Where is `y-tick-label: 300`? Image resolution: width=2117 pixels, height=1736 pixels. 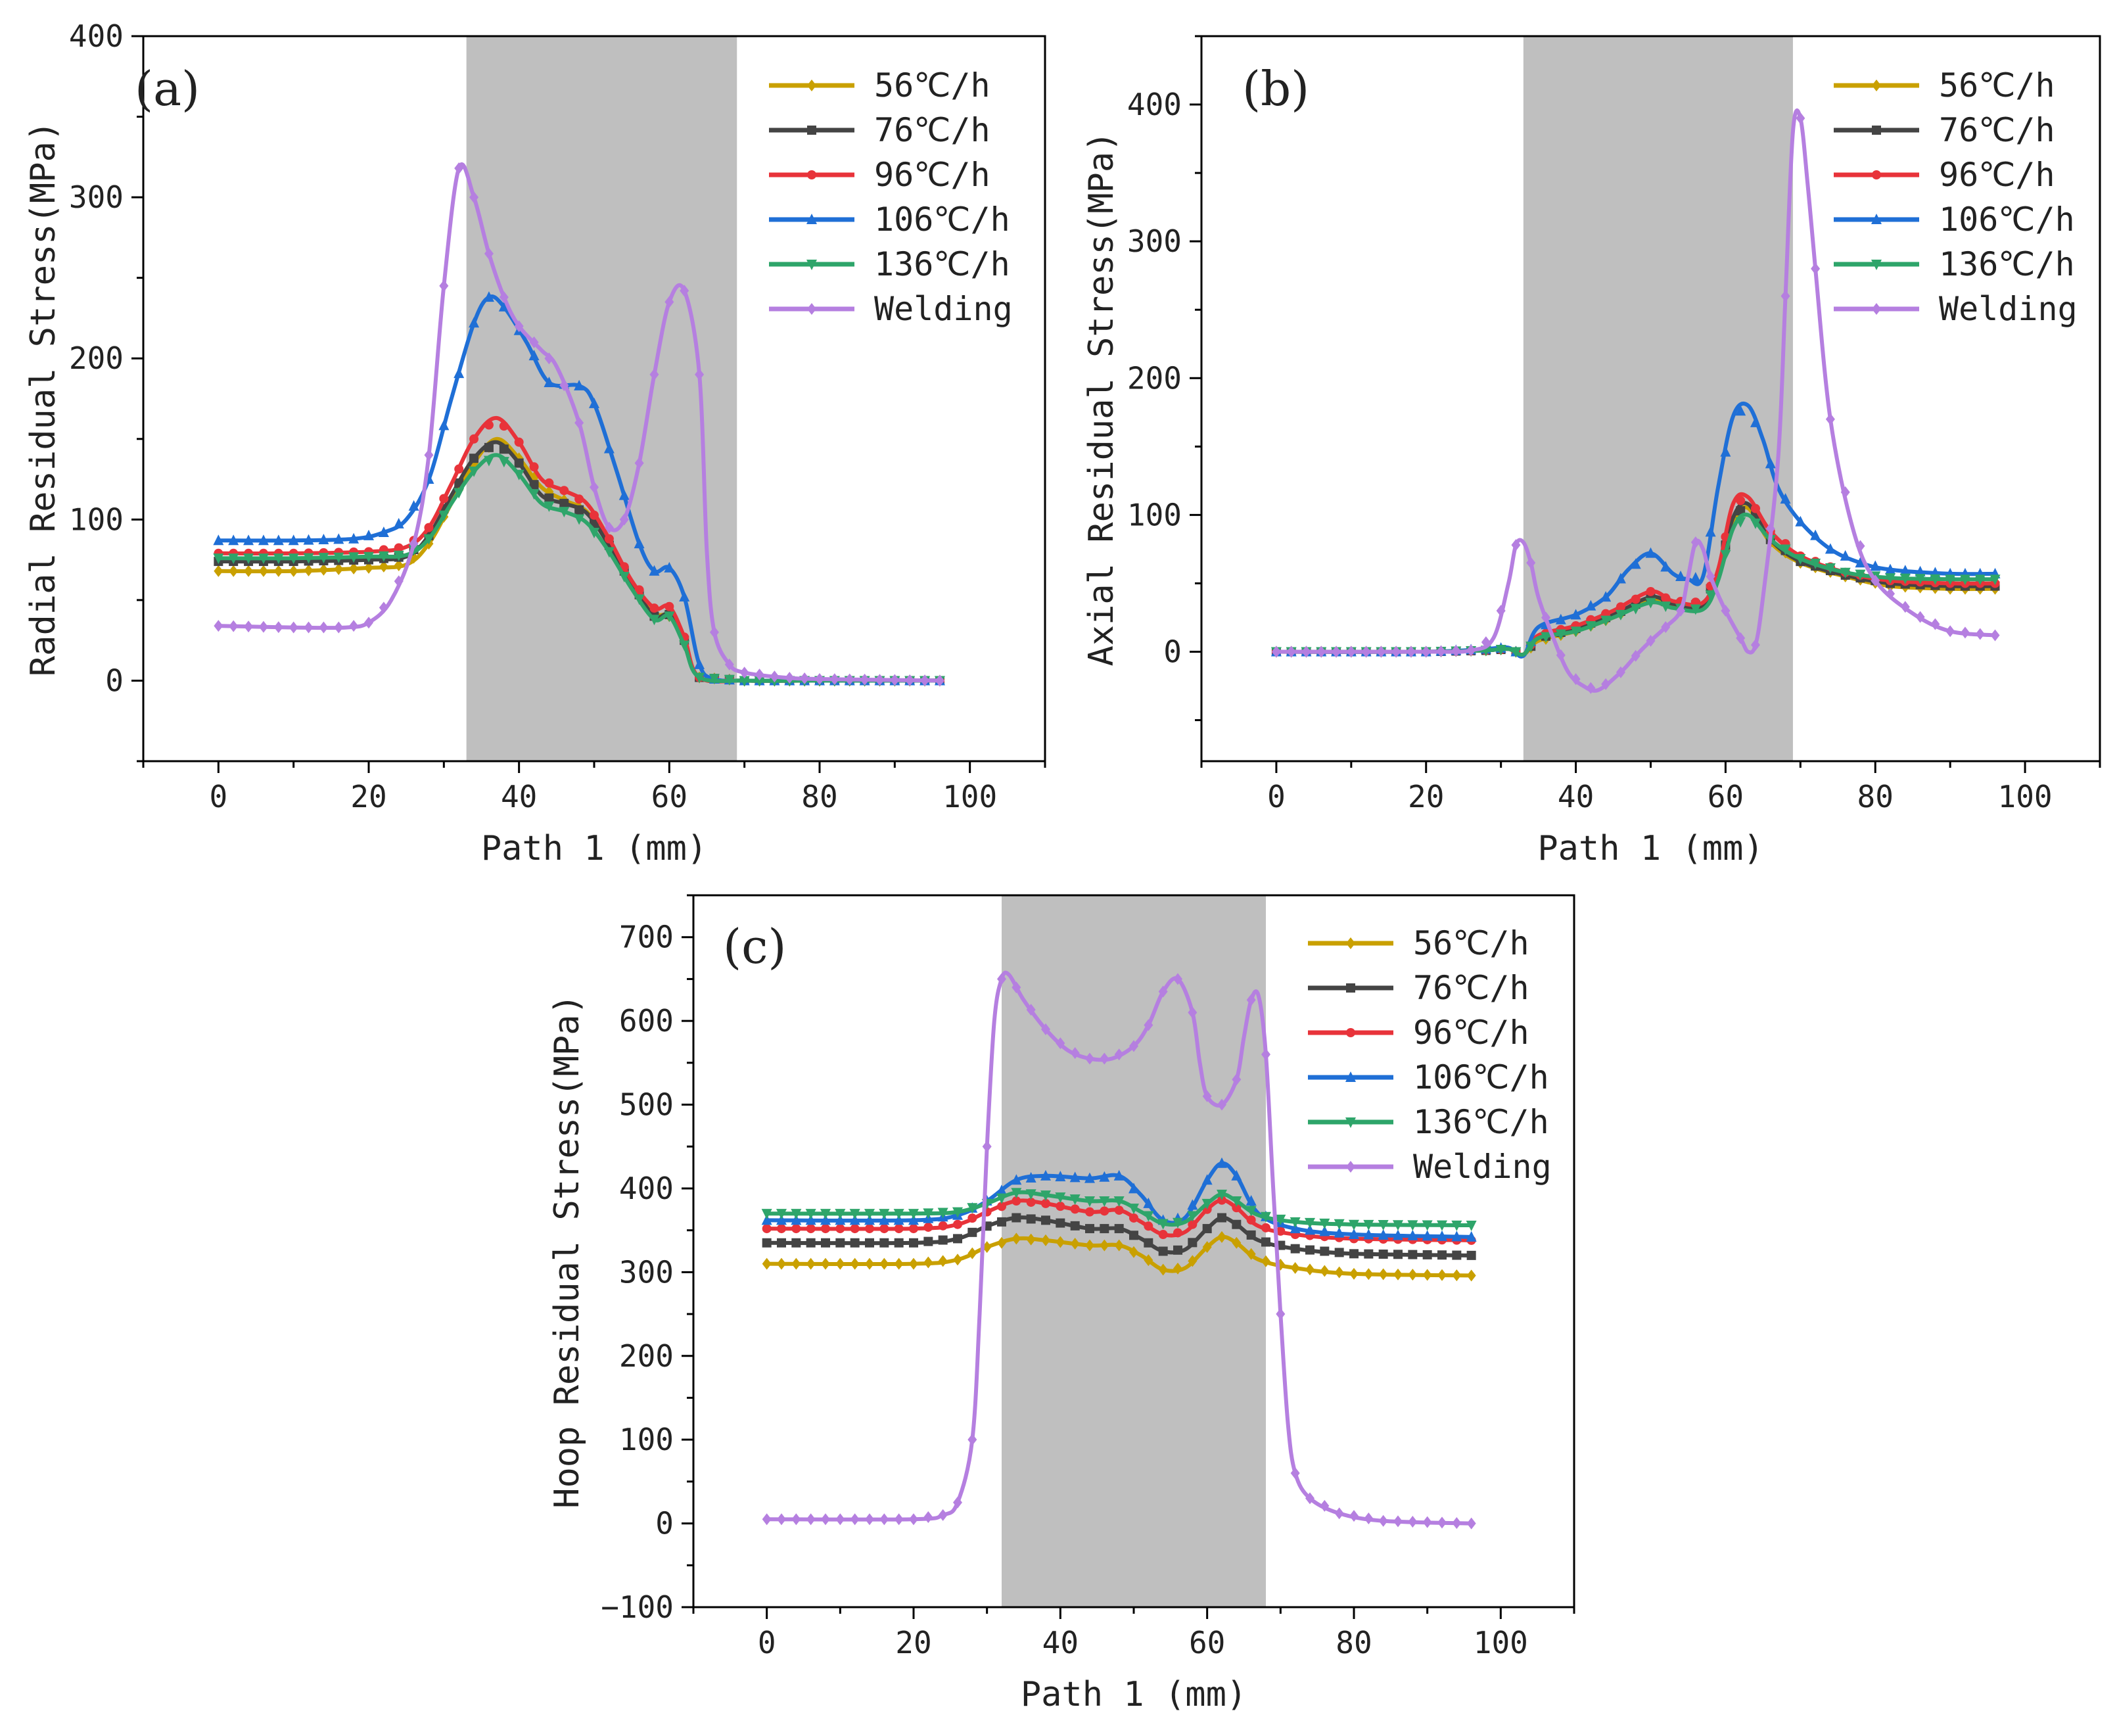 y-tick-label: 300 is located at coordinates (1154, 241).